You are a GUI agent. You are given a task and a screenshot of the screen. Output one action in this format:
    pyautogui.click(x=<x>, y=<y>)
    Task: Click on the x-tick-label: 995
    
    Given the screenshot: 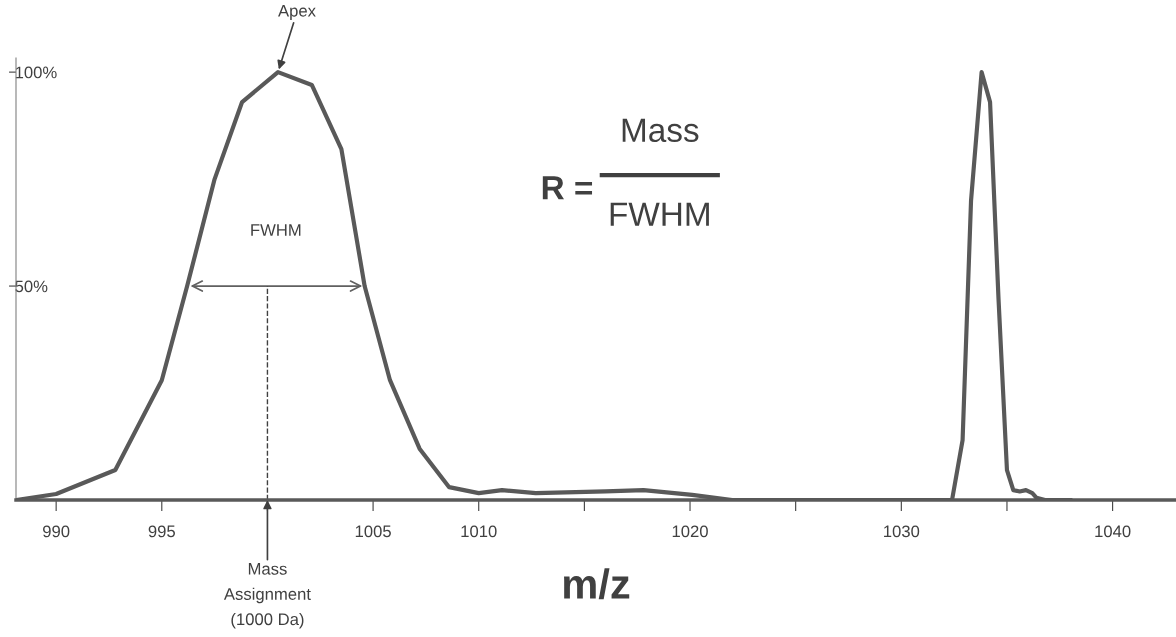 What is the action you would take?
    pyautogui.click(x=161, y=531)
    